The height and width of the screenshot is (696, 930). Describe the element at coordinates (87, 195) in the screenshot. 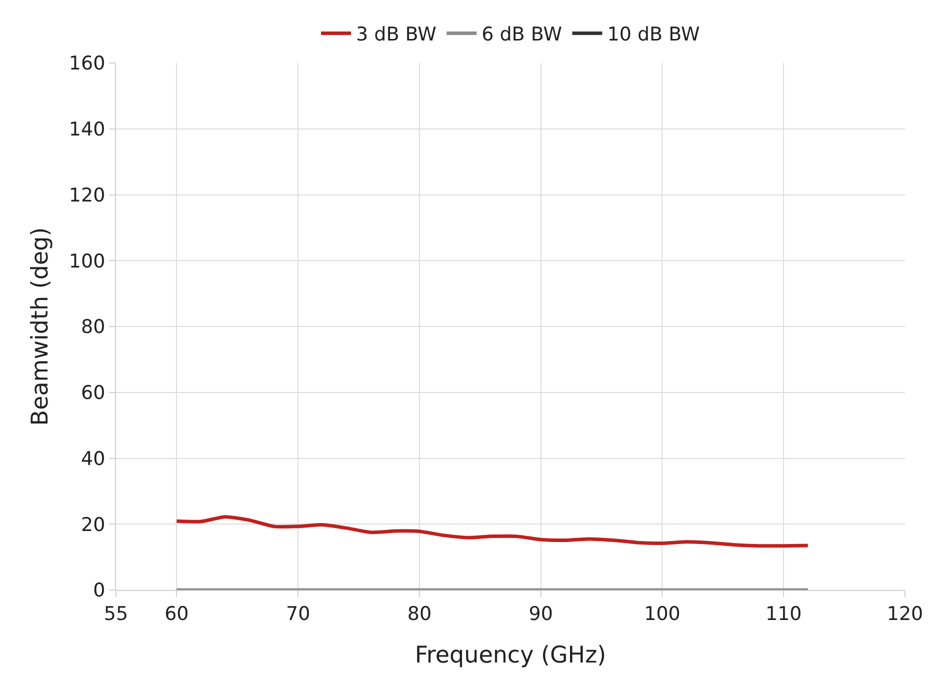

I see `y-tick-label: 120` at that location.